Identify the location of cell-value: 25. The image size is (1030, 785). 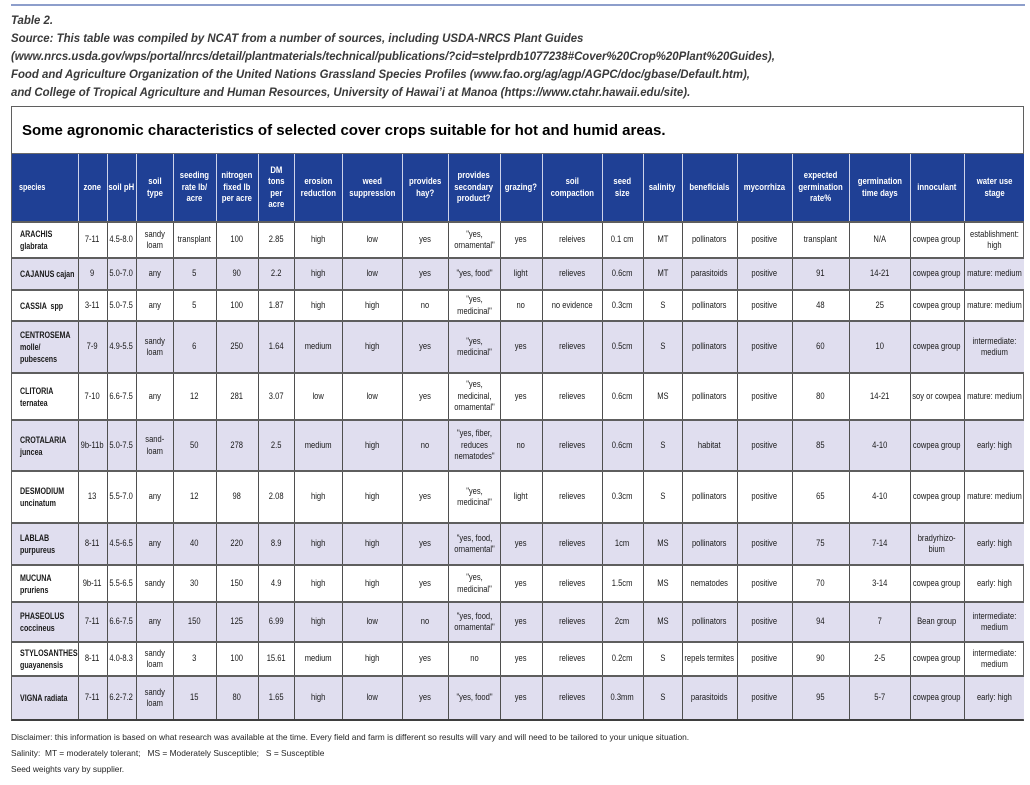
(879, 304).